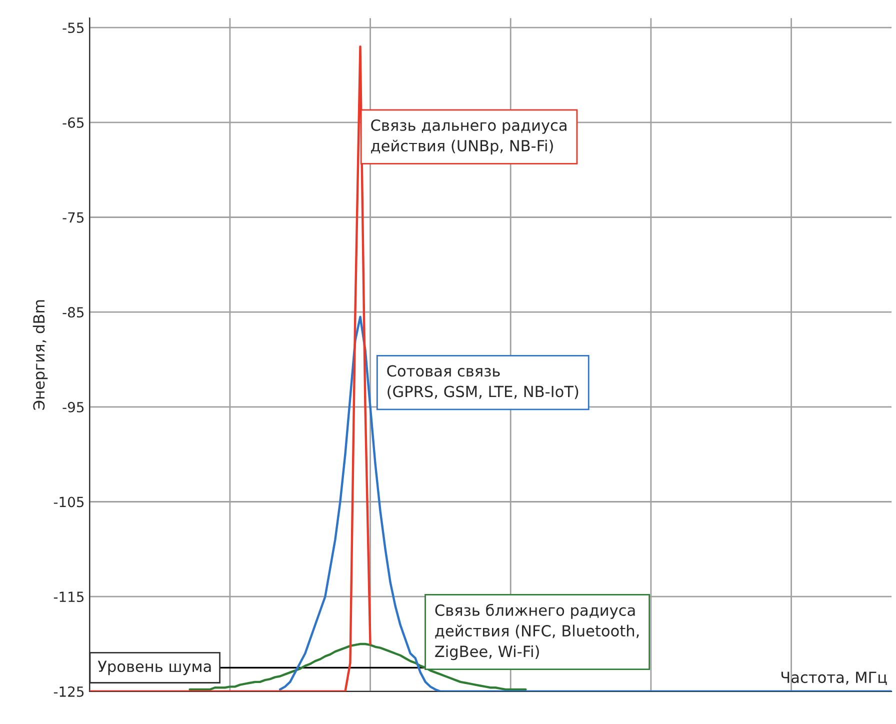 This screenshot has height=724, width=896. What do you see at coordinates (537, 632) in the screenshot?
I see `annotation: Связь ближнего радиуса действия (NFC, Bluetooth, ZigBee, Wi-Fi)` at bounding box center [537, 632].